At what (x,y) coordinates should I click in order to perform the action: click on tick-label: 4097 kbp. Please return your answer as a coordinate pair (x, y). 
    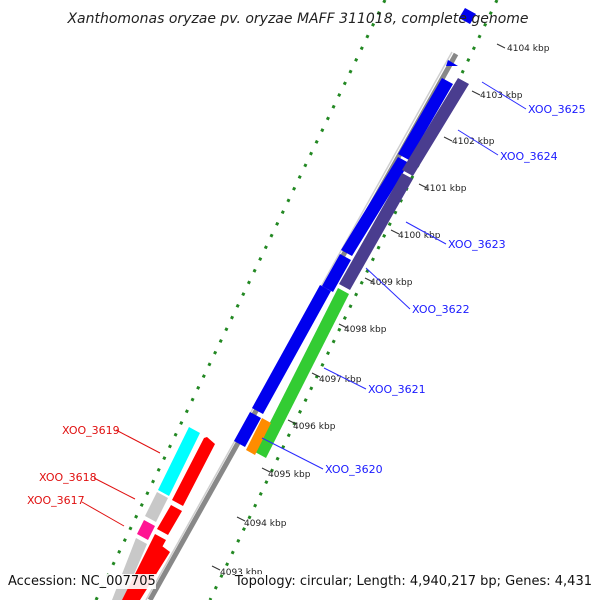
    Looking at the image, I should click on (340, 380).